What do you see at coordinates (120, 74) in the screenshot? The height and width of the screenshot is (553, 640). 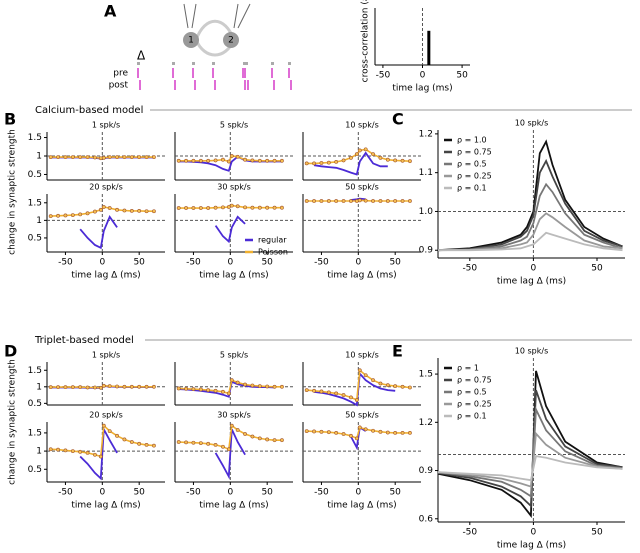 I see `row-label: pre` at bounding box center [120, 74].